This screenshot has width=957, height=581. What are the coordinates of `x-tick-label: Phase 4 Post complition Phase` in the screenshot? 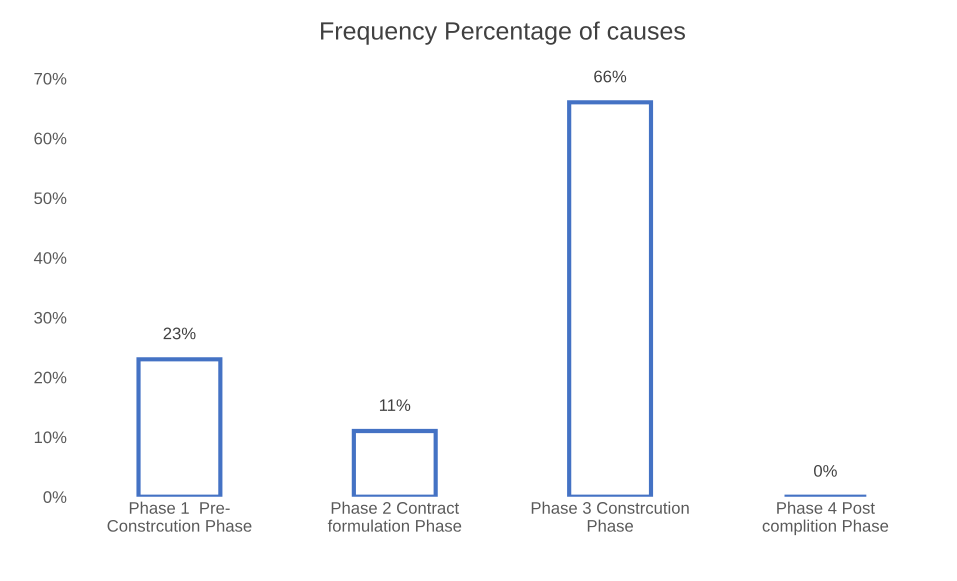 It's located at (825, 519).